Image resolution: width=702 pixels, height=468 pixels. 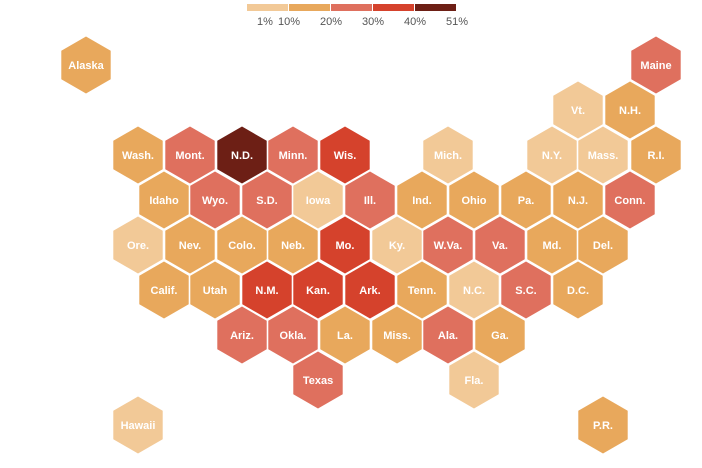 What do you see at coordinates (345, 246) in the screenshot?
I see `state-label: Mo.` at bounding box center [345, 246].